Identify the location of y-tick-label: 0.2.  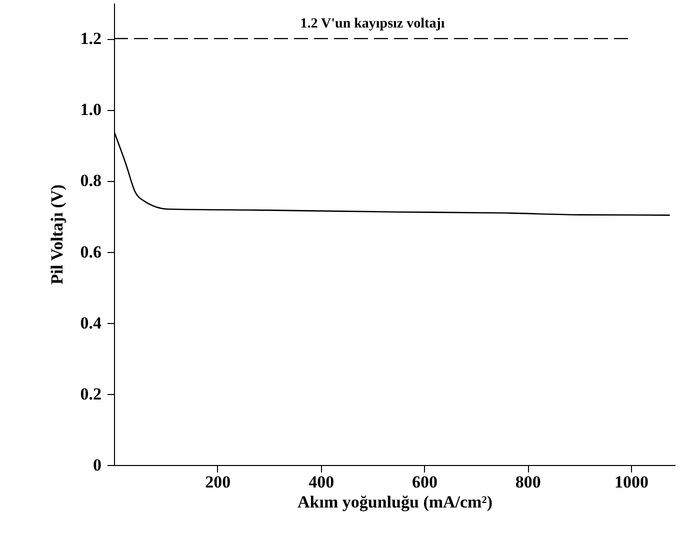
(91, 394).